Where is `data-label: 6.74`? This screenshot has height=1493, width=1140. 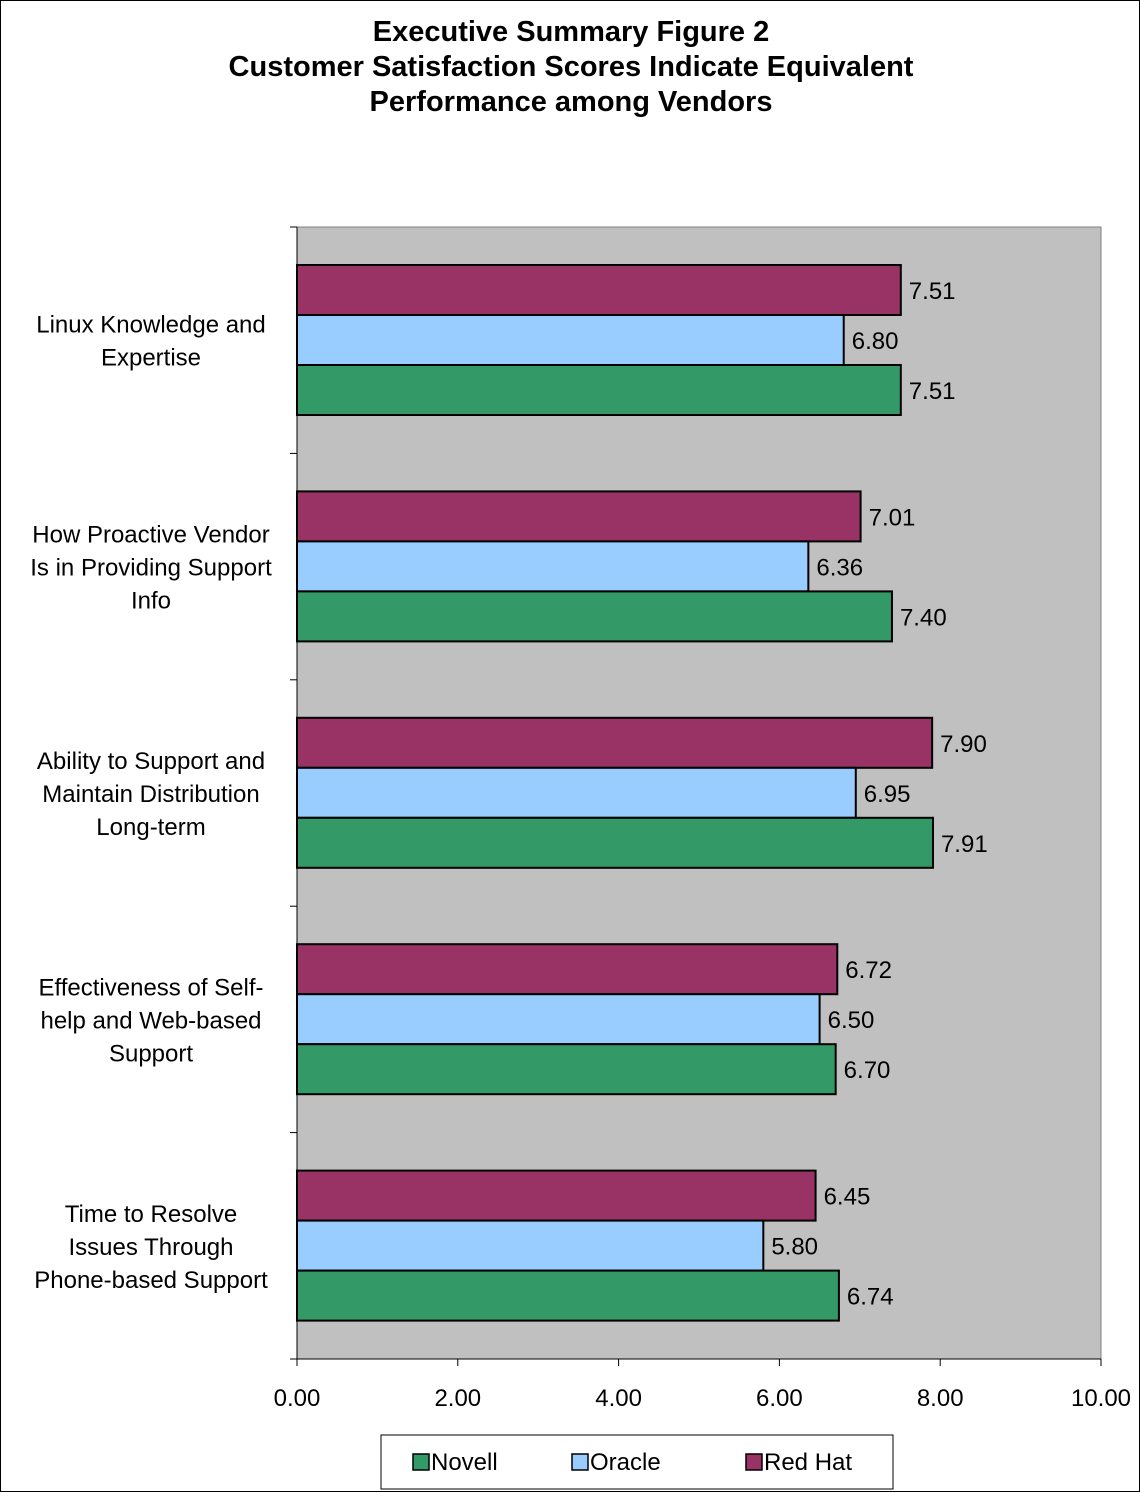 data-label: 6.74 is located at coordinates (870, 1297).